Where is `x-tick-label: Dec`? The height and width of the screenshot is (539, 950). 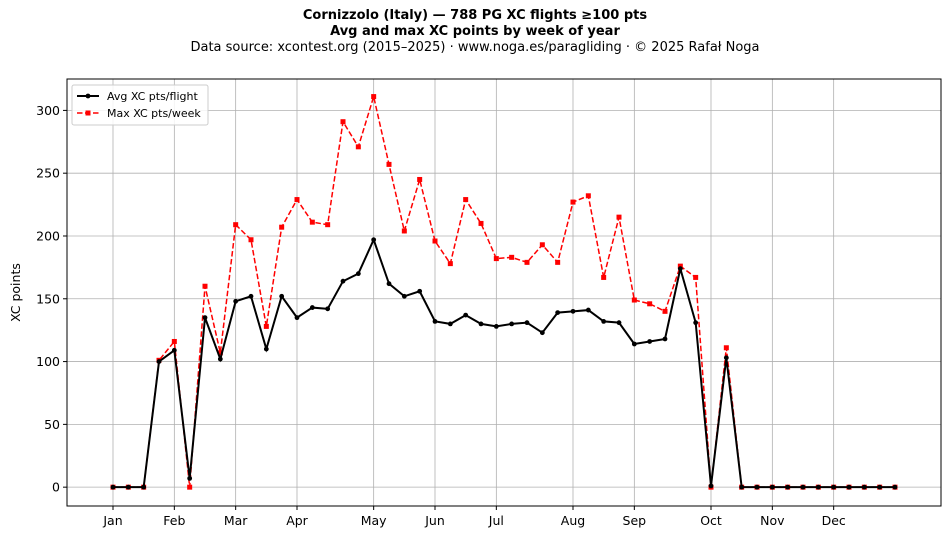 x-tick-label: Dec is located at coordinates (834, 520).